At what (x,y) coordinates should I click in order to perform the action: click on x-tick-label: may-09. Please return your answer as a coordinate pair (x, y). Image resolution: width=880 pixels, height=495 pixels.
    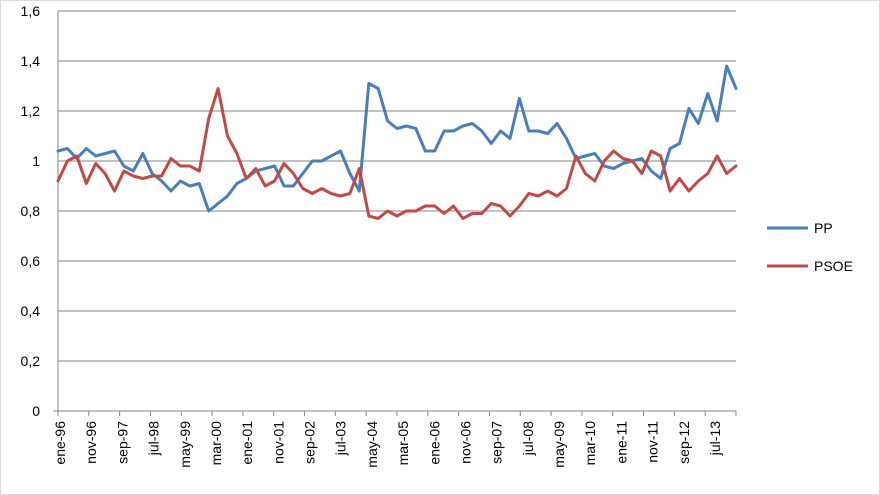
    Looking at the image, I should click on (559, 444).